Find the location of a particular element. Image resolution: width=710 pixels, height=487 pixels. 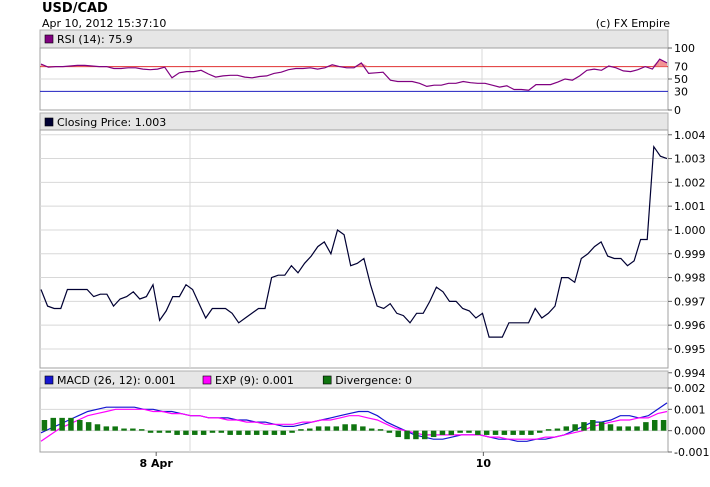

y-tick-label-1-5: 0.999 is located at coordinates (690, 254).